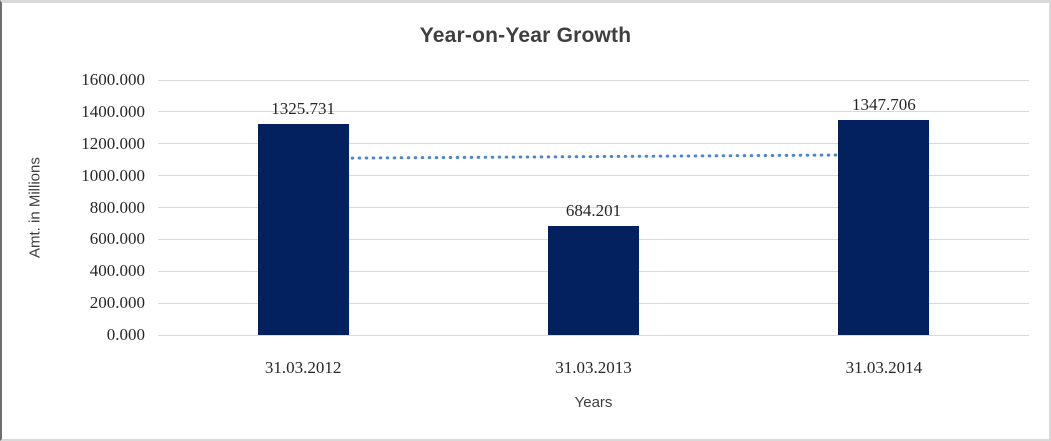 Image resolution: width=1051 pixels, height=441 pixels. What do you see at coordinates (593, 156) in the screenshot?
I see `trendline` at bounding box center [593, 156].